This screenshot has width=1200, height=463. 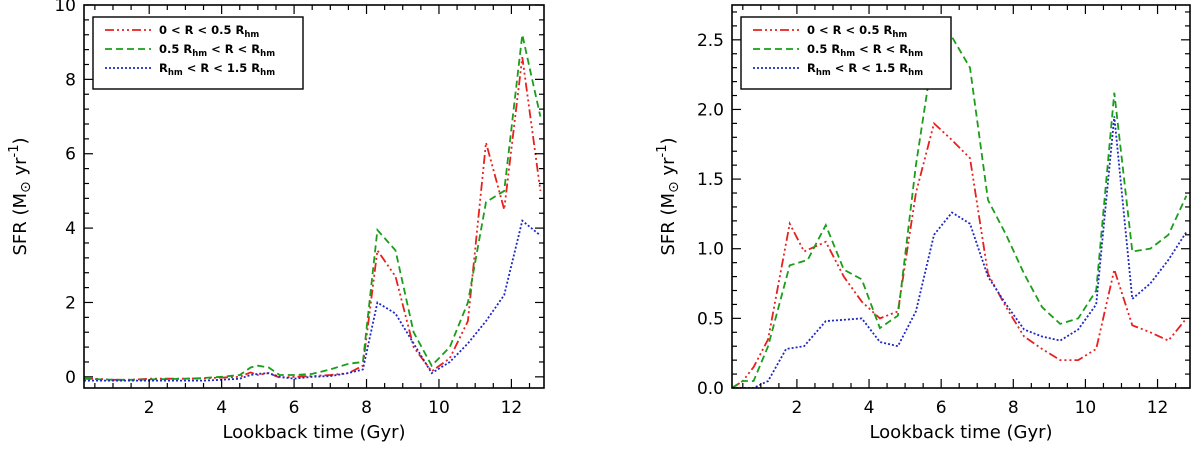 What do you see at coordinates (149, 408) in the screenshot?
I see `left-x-tick-label: 2` at bounding box center [149, 408].